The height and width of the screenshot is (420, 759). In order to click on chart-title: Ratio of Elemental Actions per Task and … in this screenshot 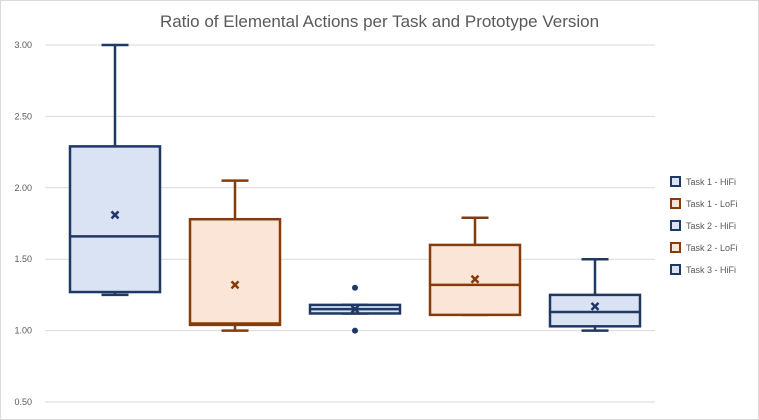, I will do `click(379, 21)`.